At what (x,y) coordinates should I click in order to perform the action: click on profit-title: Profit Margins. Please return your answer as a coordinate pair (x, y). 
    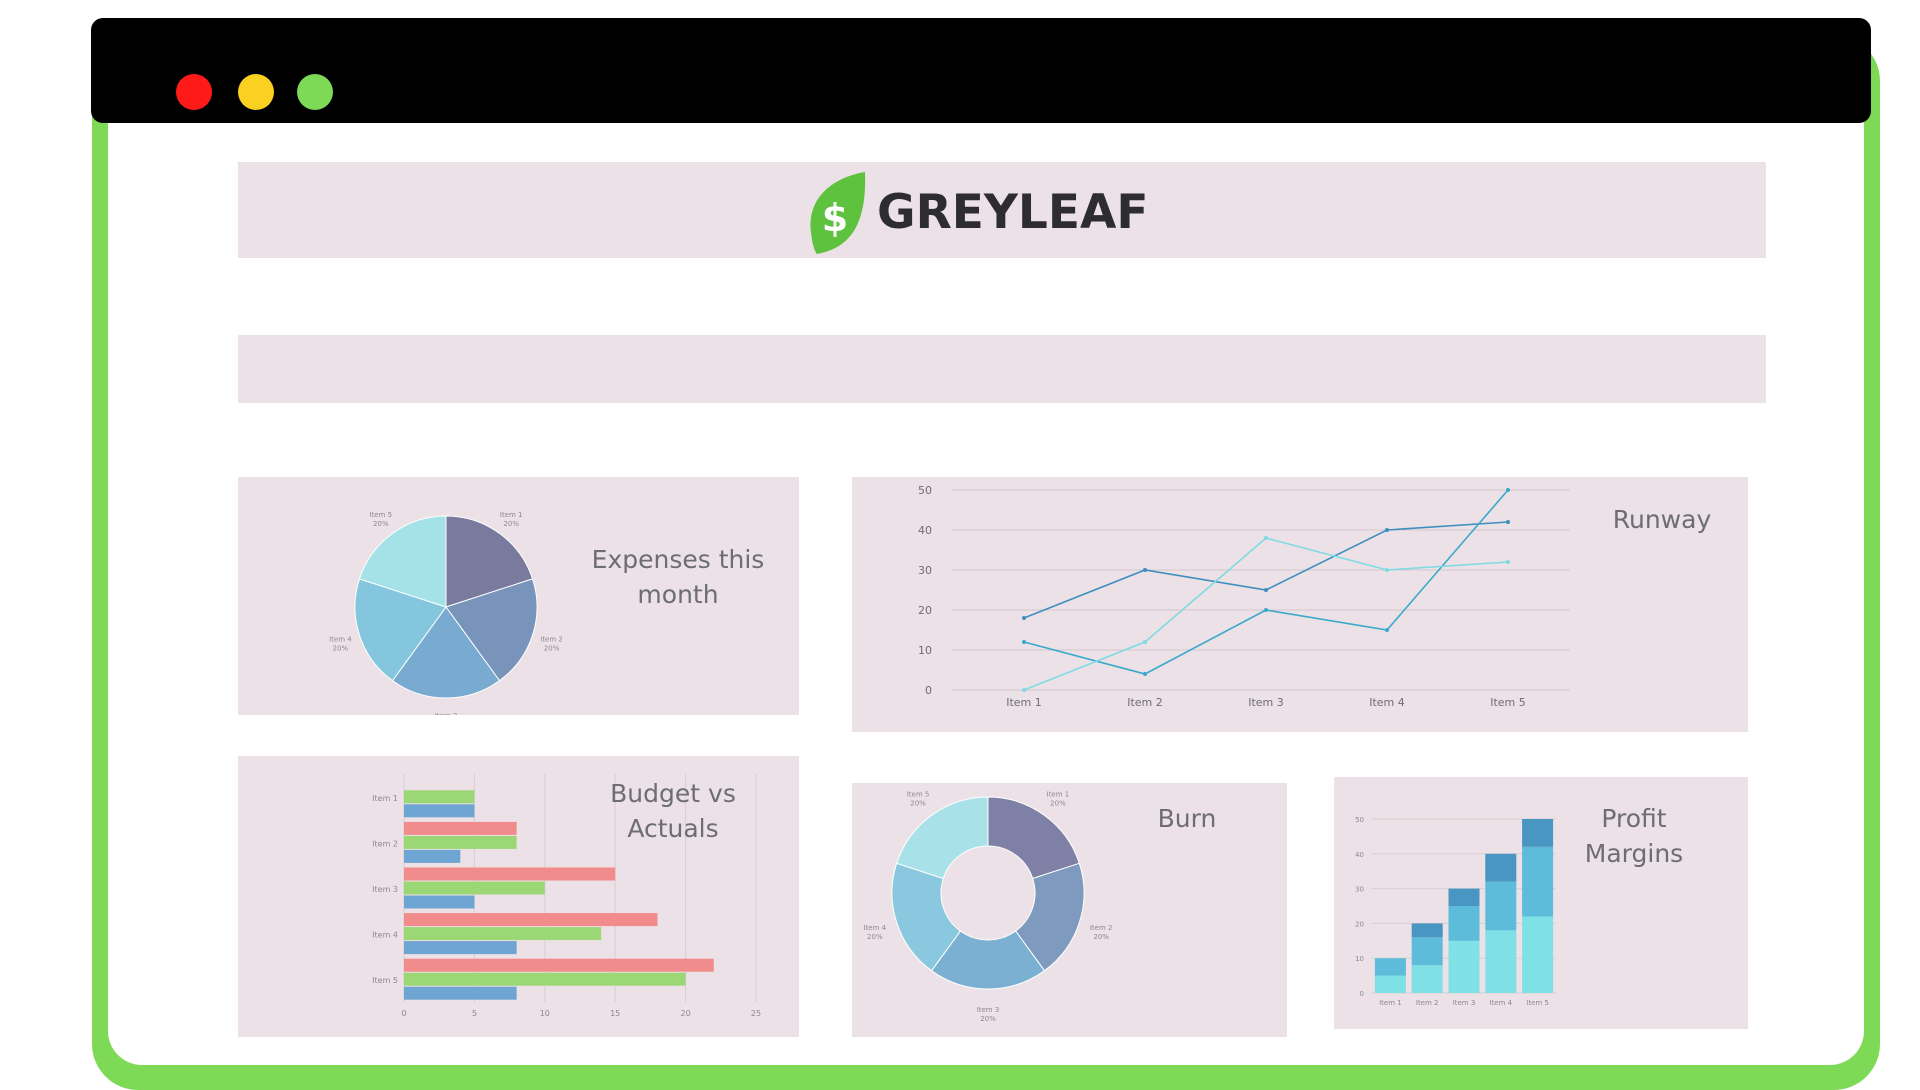
    Looking at the image, I should click on (1634, 836).